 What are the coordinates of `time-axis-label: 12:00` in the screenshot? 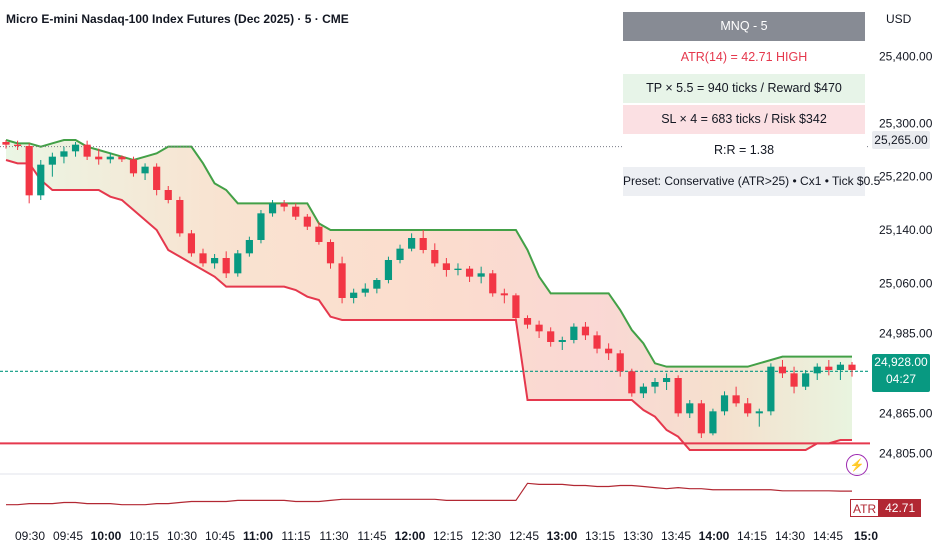 It's located at (410, 536).